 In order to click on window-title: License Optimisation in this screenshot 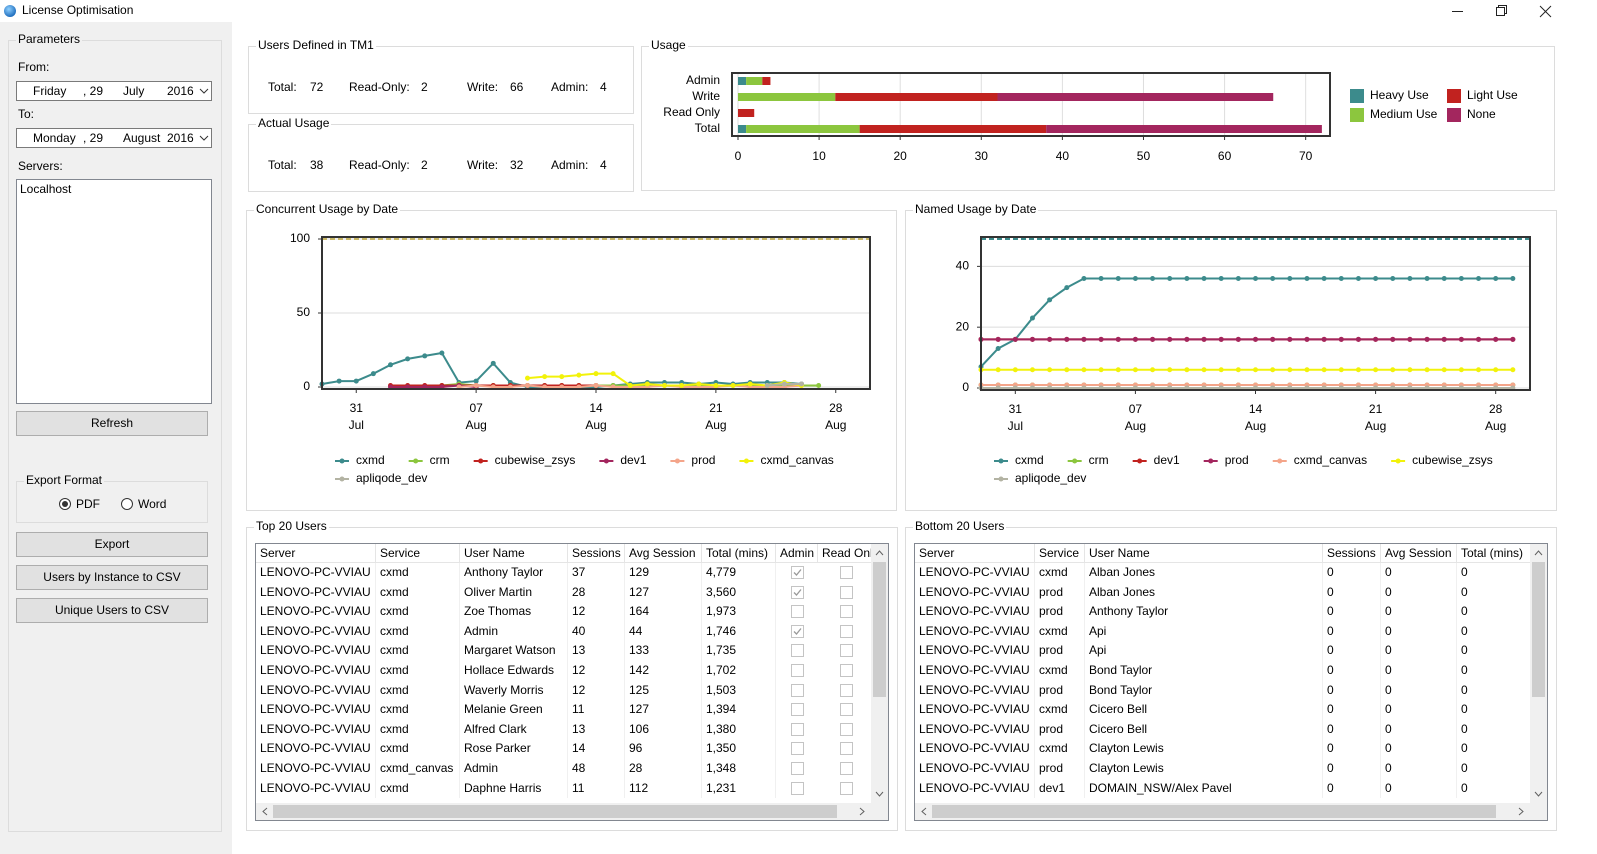, I will do `click(78, 10)`.